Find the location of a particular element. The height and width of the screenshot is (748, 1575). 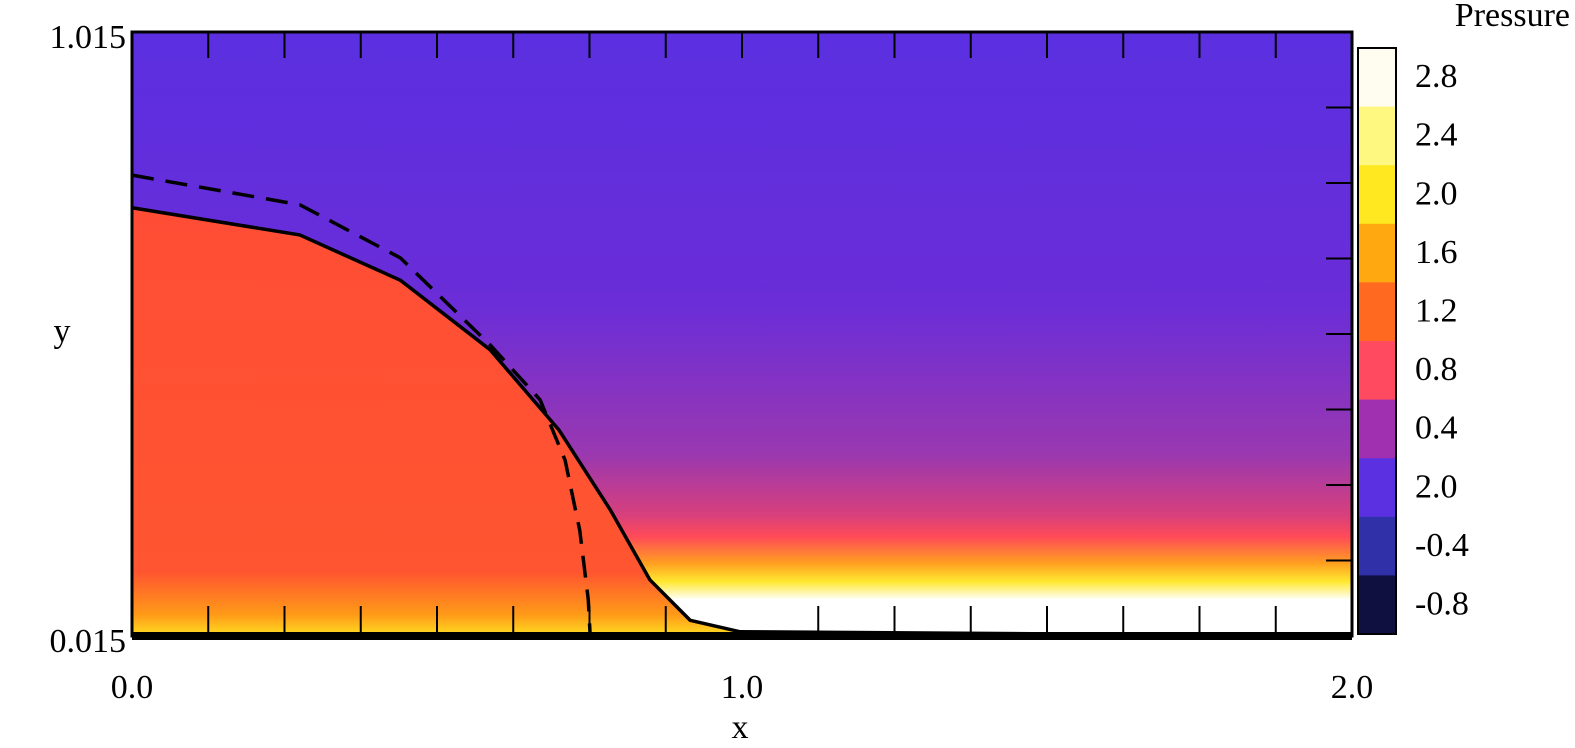

colorbar-frame is located at coordinates (1377, 341).